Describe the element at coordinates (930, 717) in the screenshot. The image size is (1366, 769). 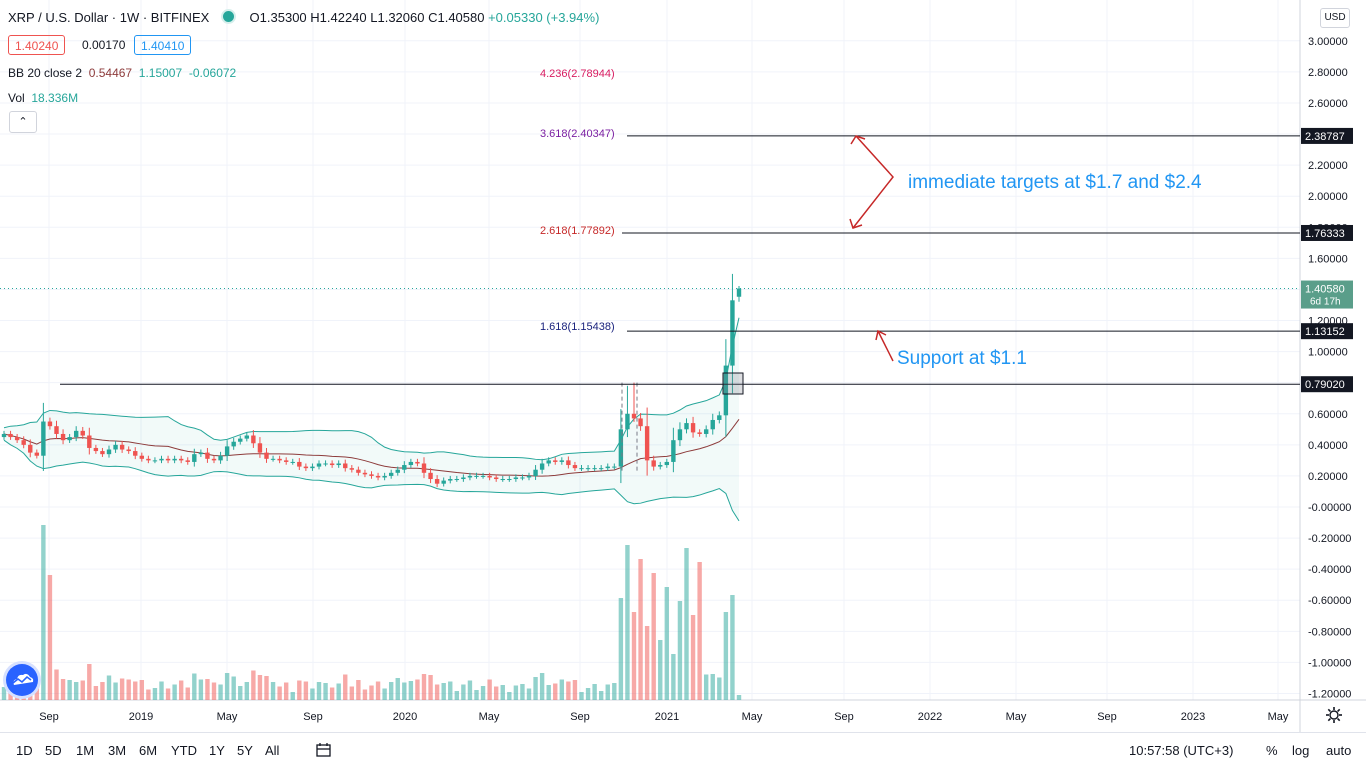
I see `time-tick-label: 2022` at that location.